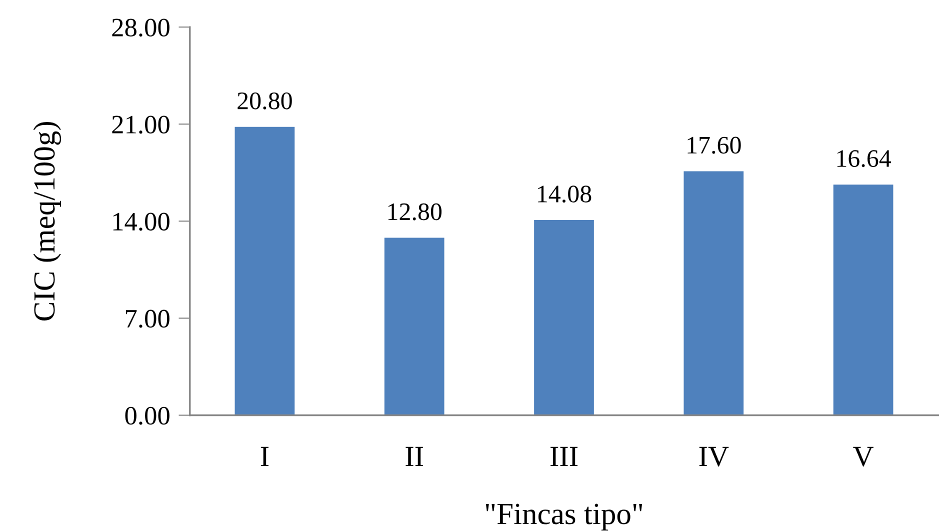 Image resolution: width=940 pixels, height=531 pixels. What do you see at coordinates (147, 415) in the screenshot?
I see `y-tick-label: 0.00` at bounding box center [147, 415].